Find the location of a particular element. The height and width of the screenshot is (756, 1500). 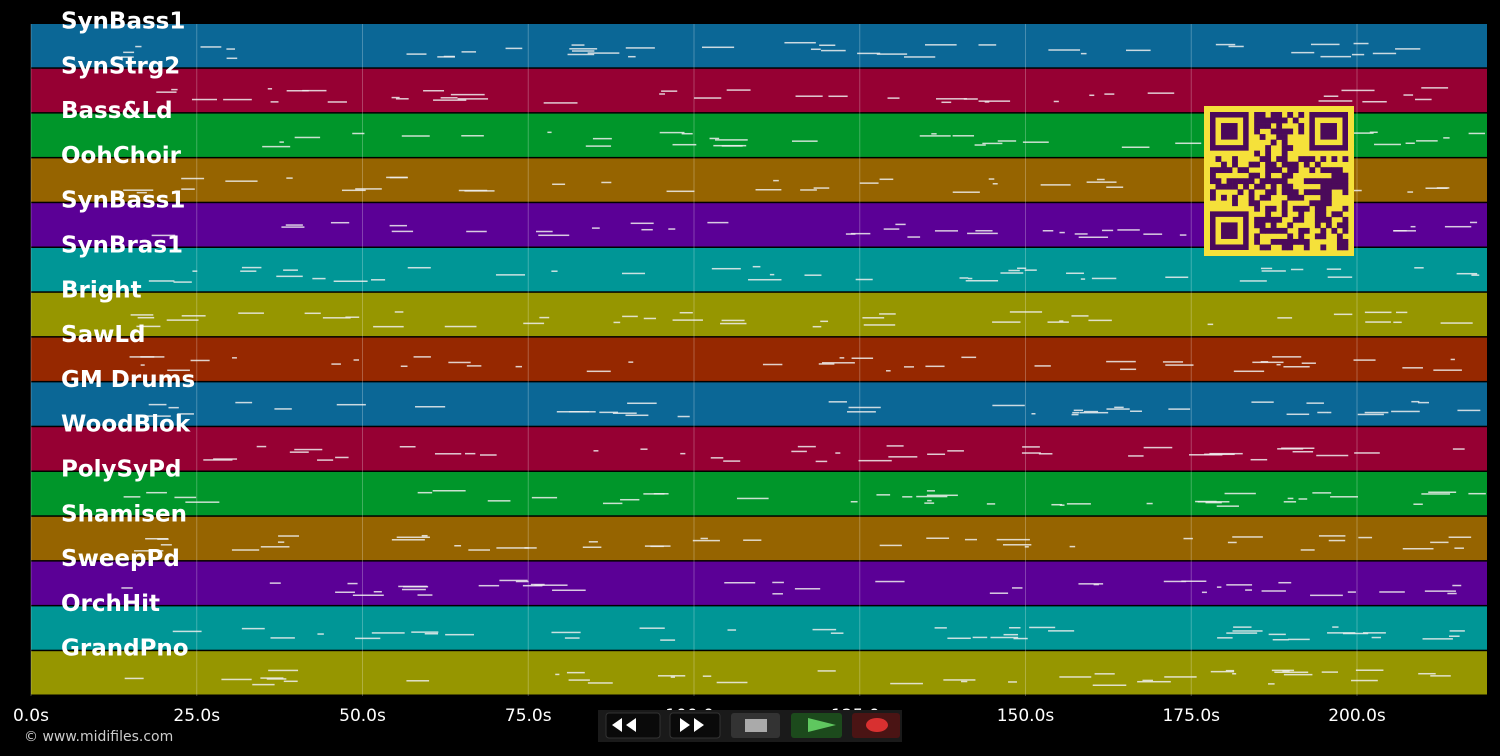

fast-forward-button is located at coordinates (695, 725).